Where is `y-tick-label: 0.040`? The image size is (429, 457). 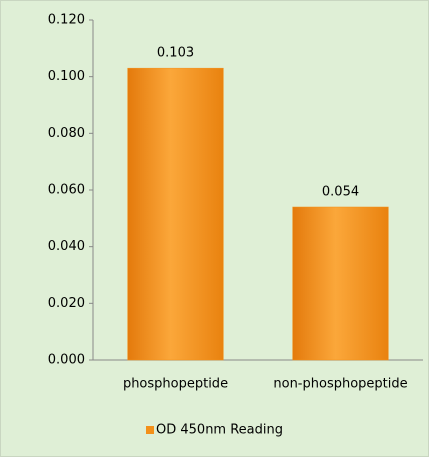 y-tick-label: 0.040 is located at coordinates (66, 246).